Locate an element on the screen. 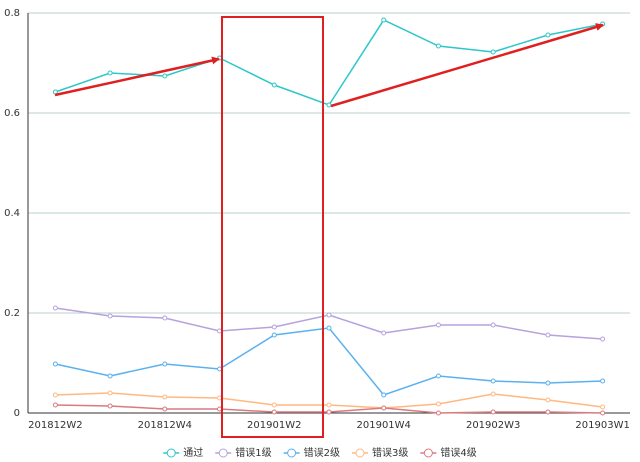 Image resolution: width=640 pixels, height=462 pixels. y-tick-label: 0.4 is located at coordinates (12, 213).